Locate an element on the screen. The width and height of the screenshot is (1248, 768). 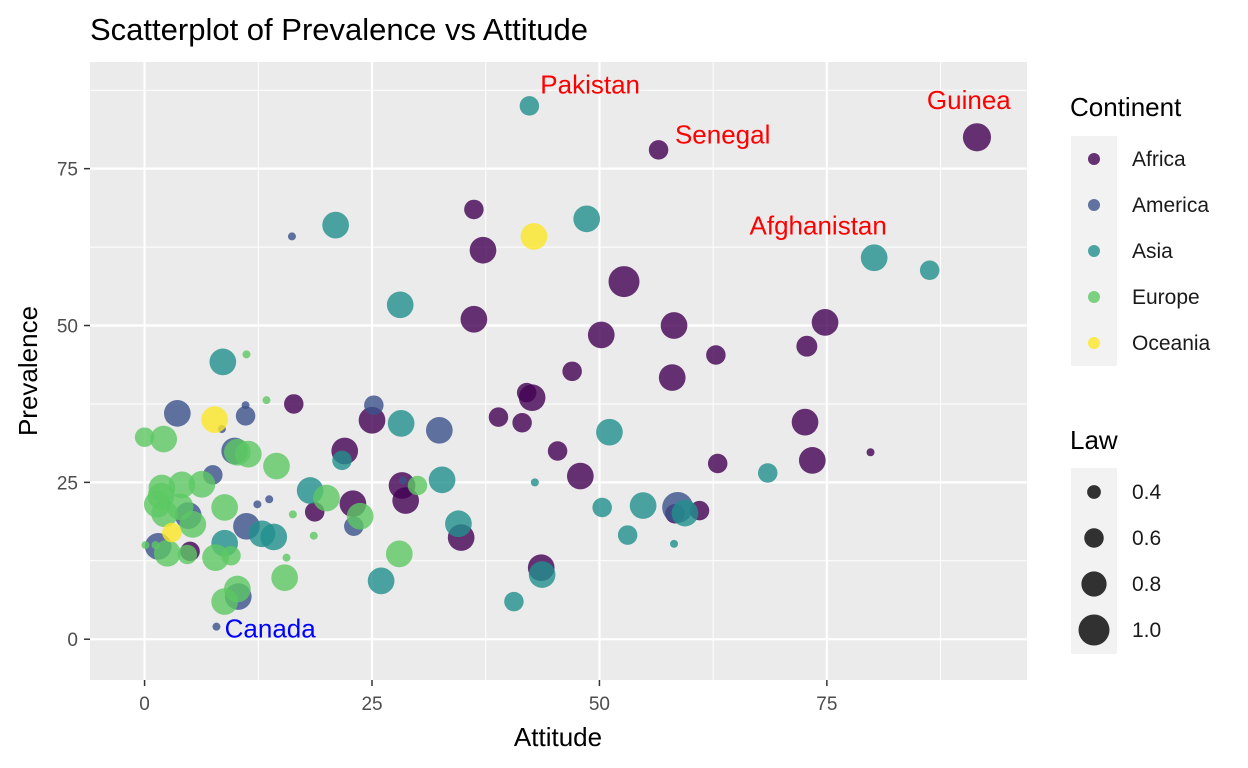
legend-label-america: America is located at coordinates (1170, 205).